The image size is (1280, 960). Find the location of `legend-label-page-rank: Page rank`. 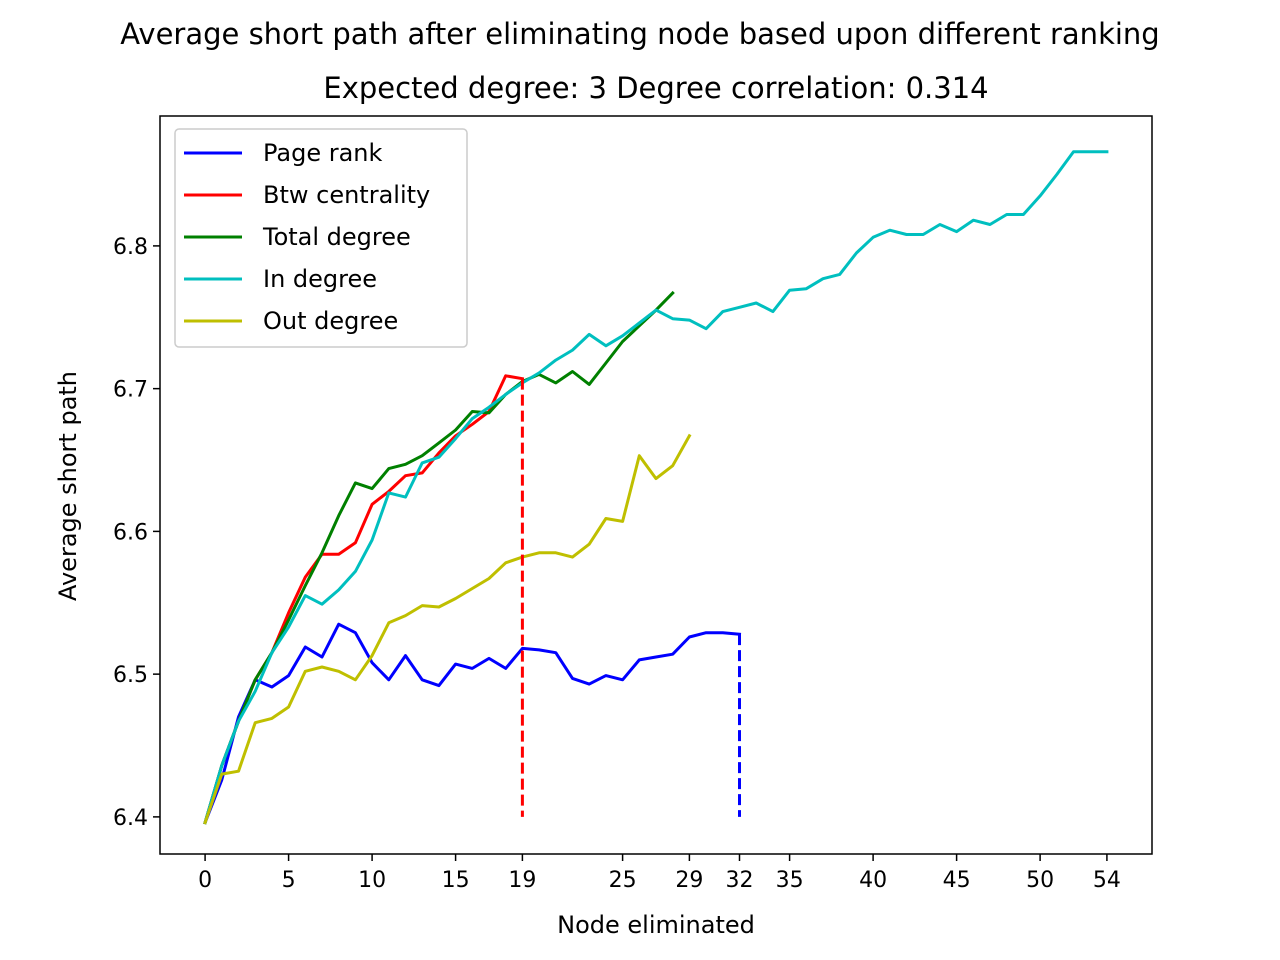

legend-label-page-rank: Page rank is located at coordinates (323, 153).